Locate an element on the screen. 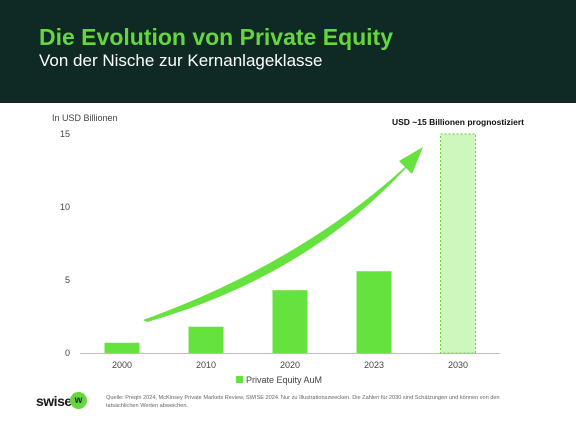 The image size is (576, 425). page-subtitle: Von der Nische zur Kernanlageklasse is located at coordinates (181, 60).